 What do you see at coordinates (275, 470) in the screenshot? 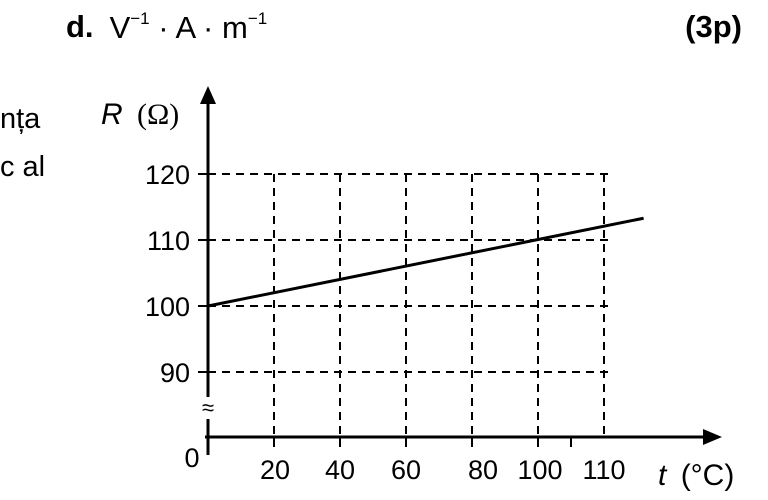
I see `x-tick-label-20: 20` at bounding box center [275, 470].